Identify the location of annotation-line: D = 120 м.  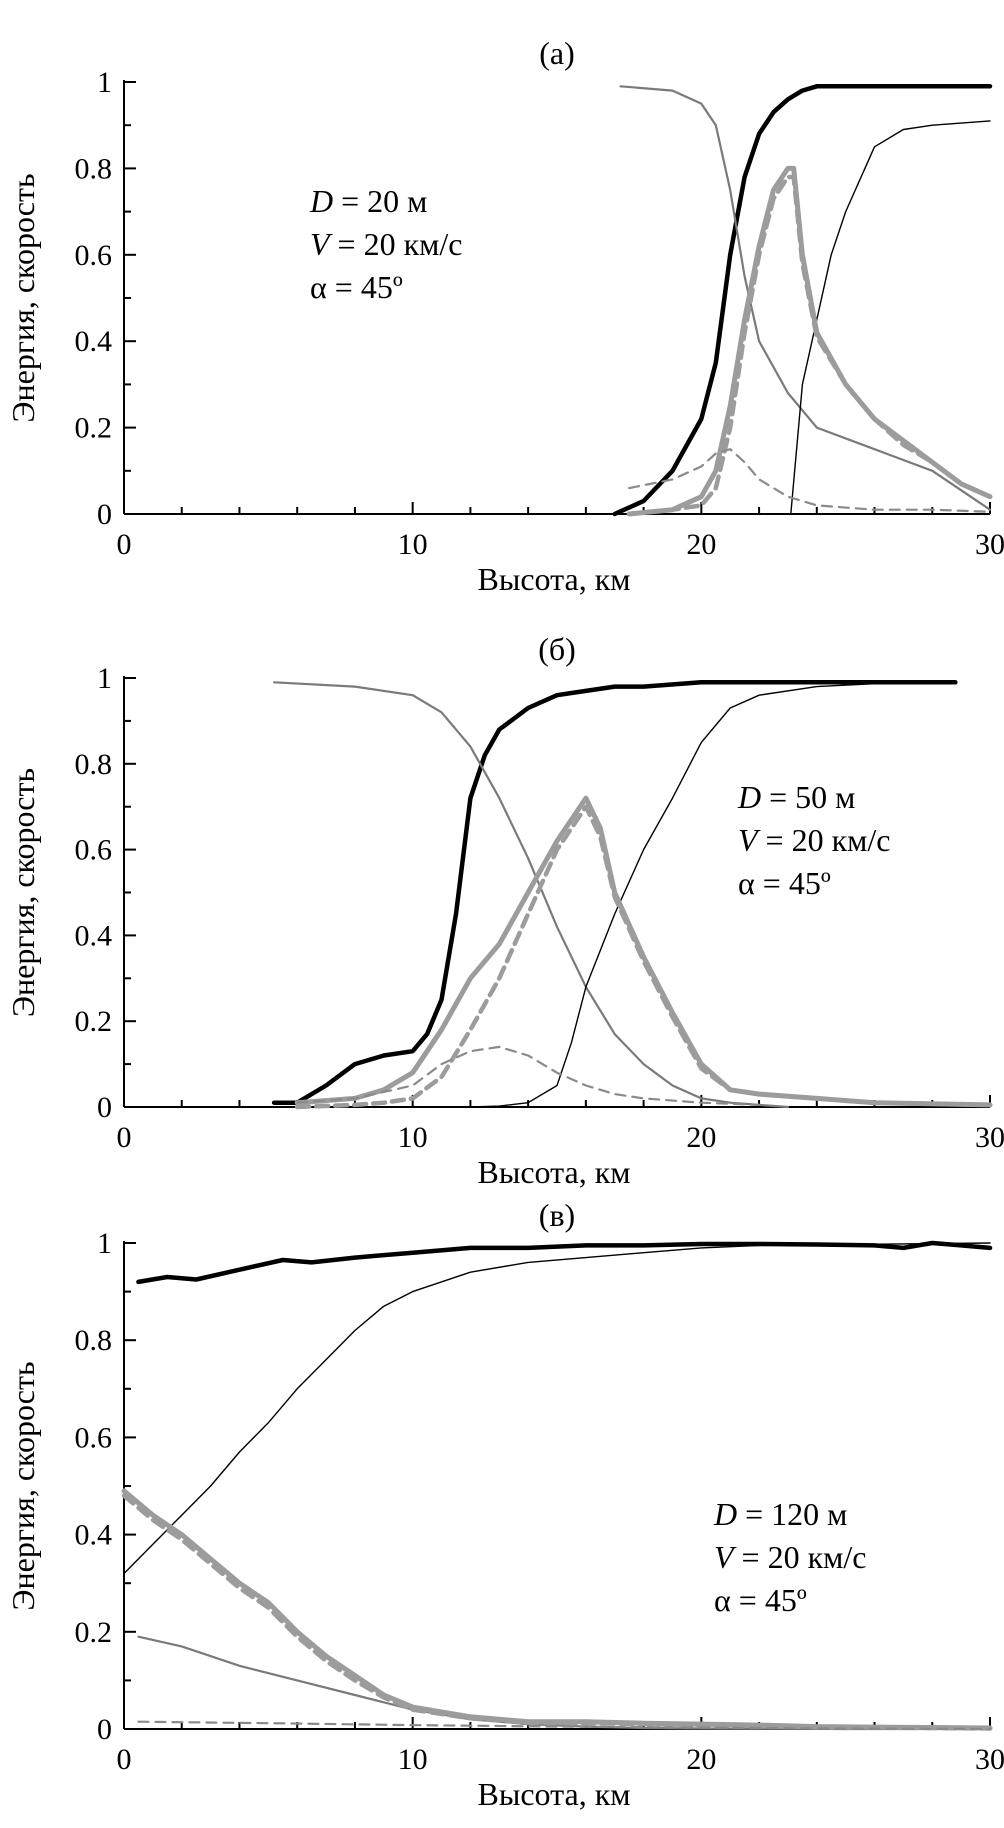
(780, 1514).